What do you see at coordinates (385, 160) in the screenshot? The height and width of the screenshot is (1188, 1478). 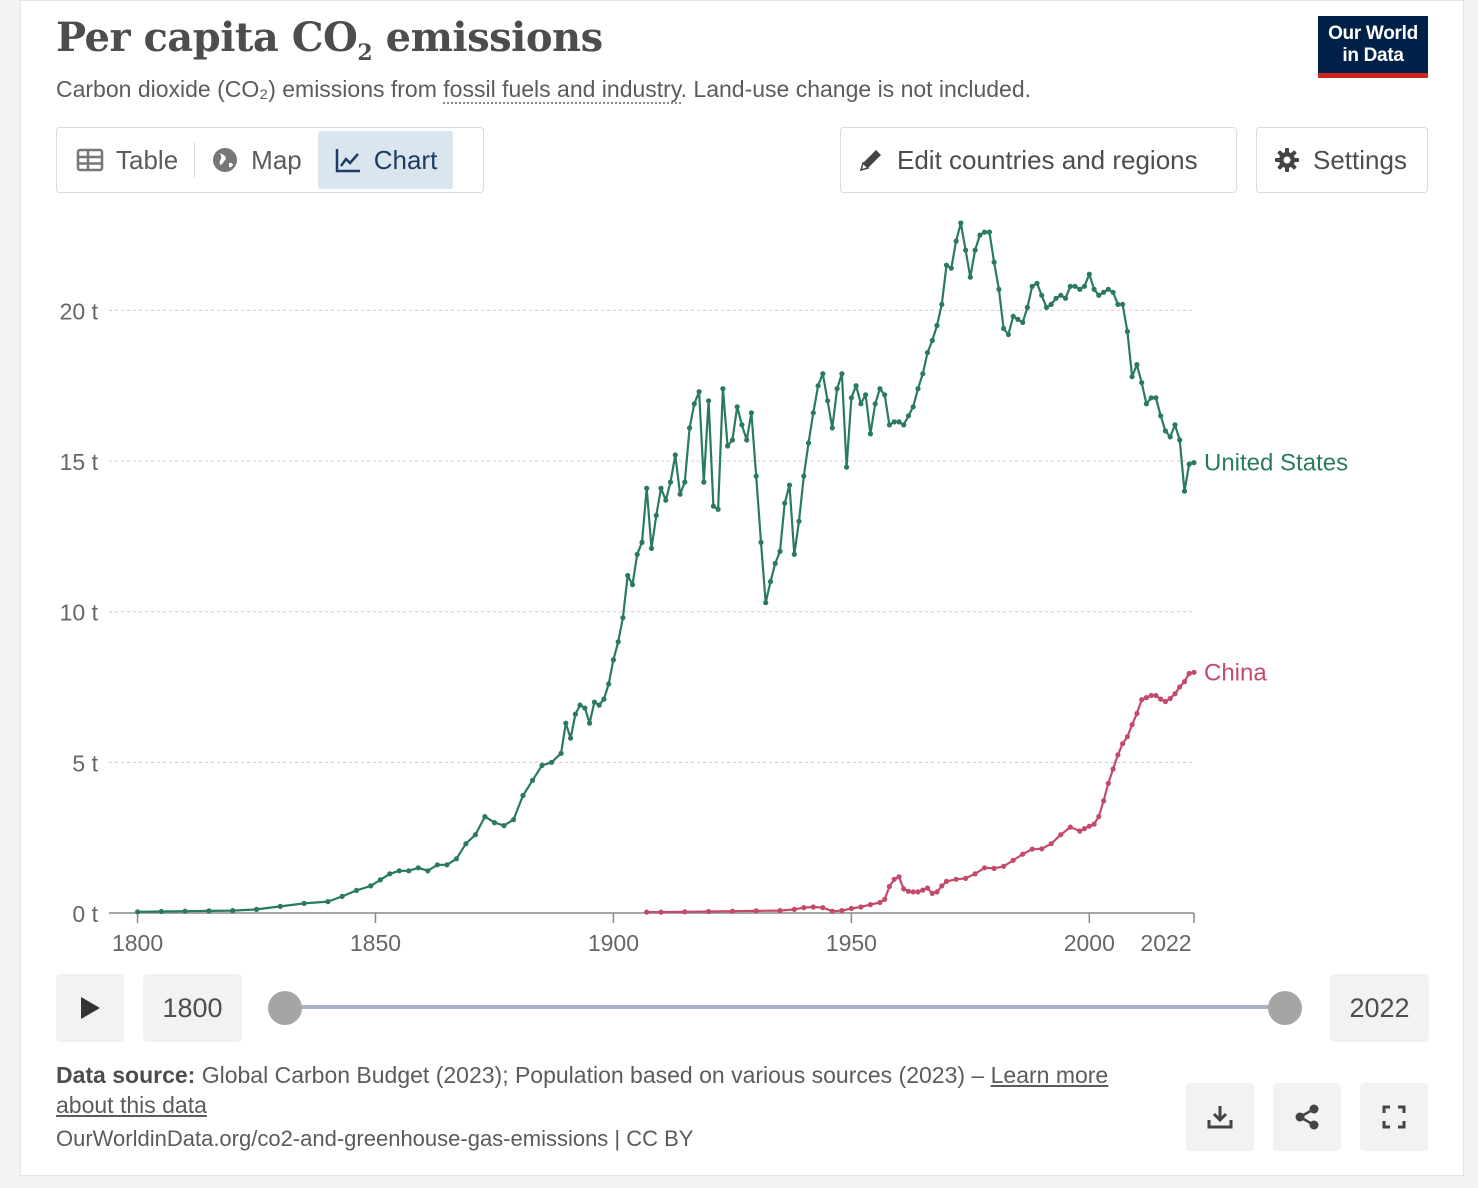 I see `tab-chart: Chart` at bounding box center [385, 160].